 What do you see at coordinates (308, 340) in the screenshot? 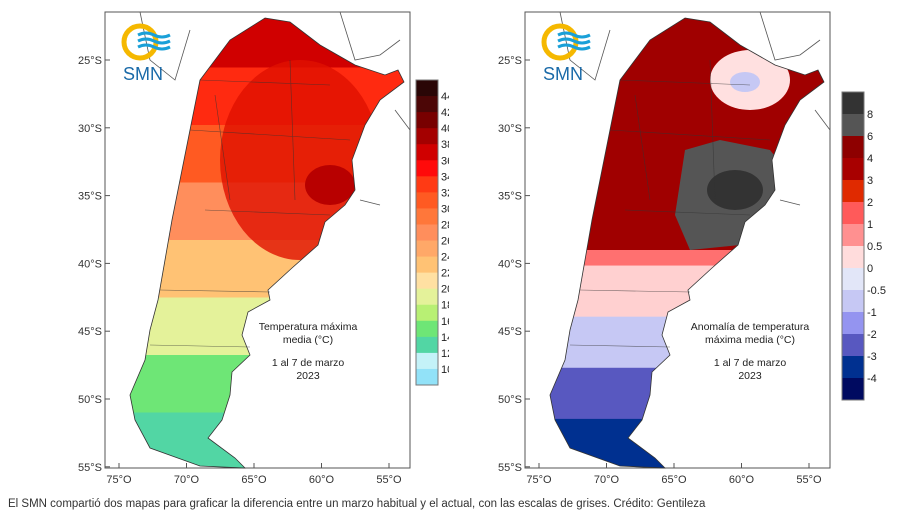
I see `map-subtitle: media (°C)` at bounding box center [308, 340].